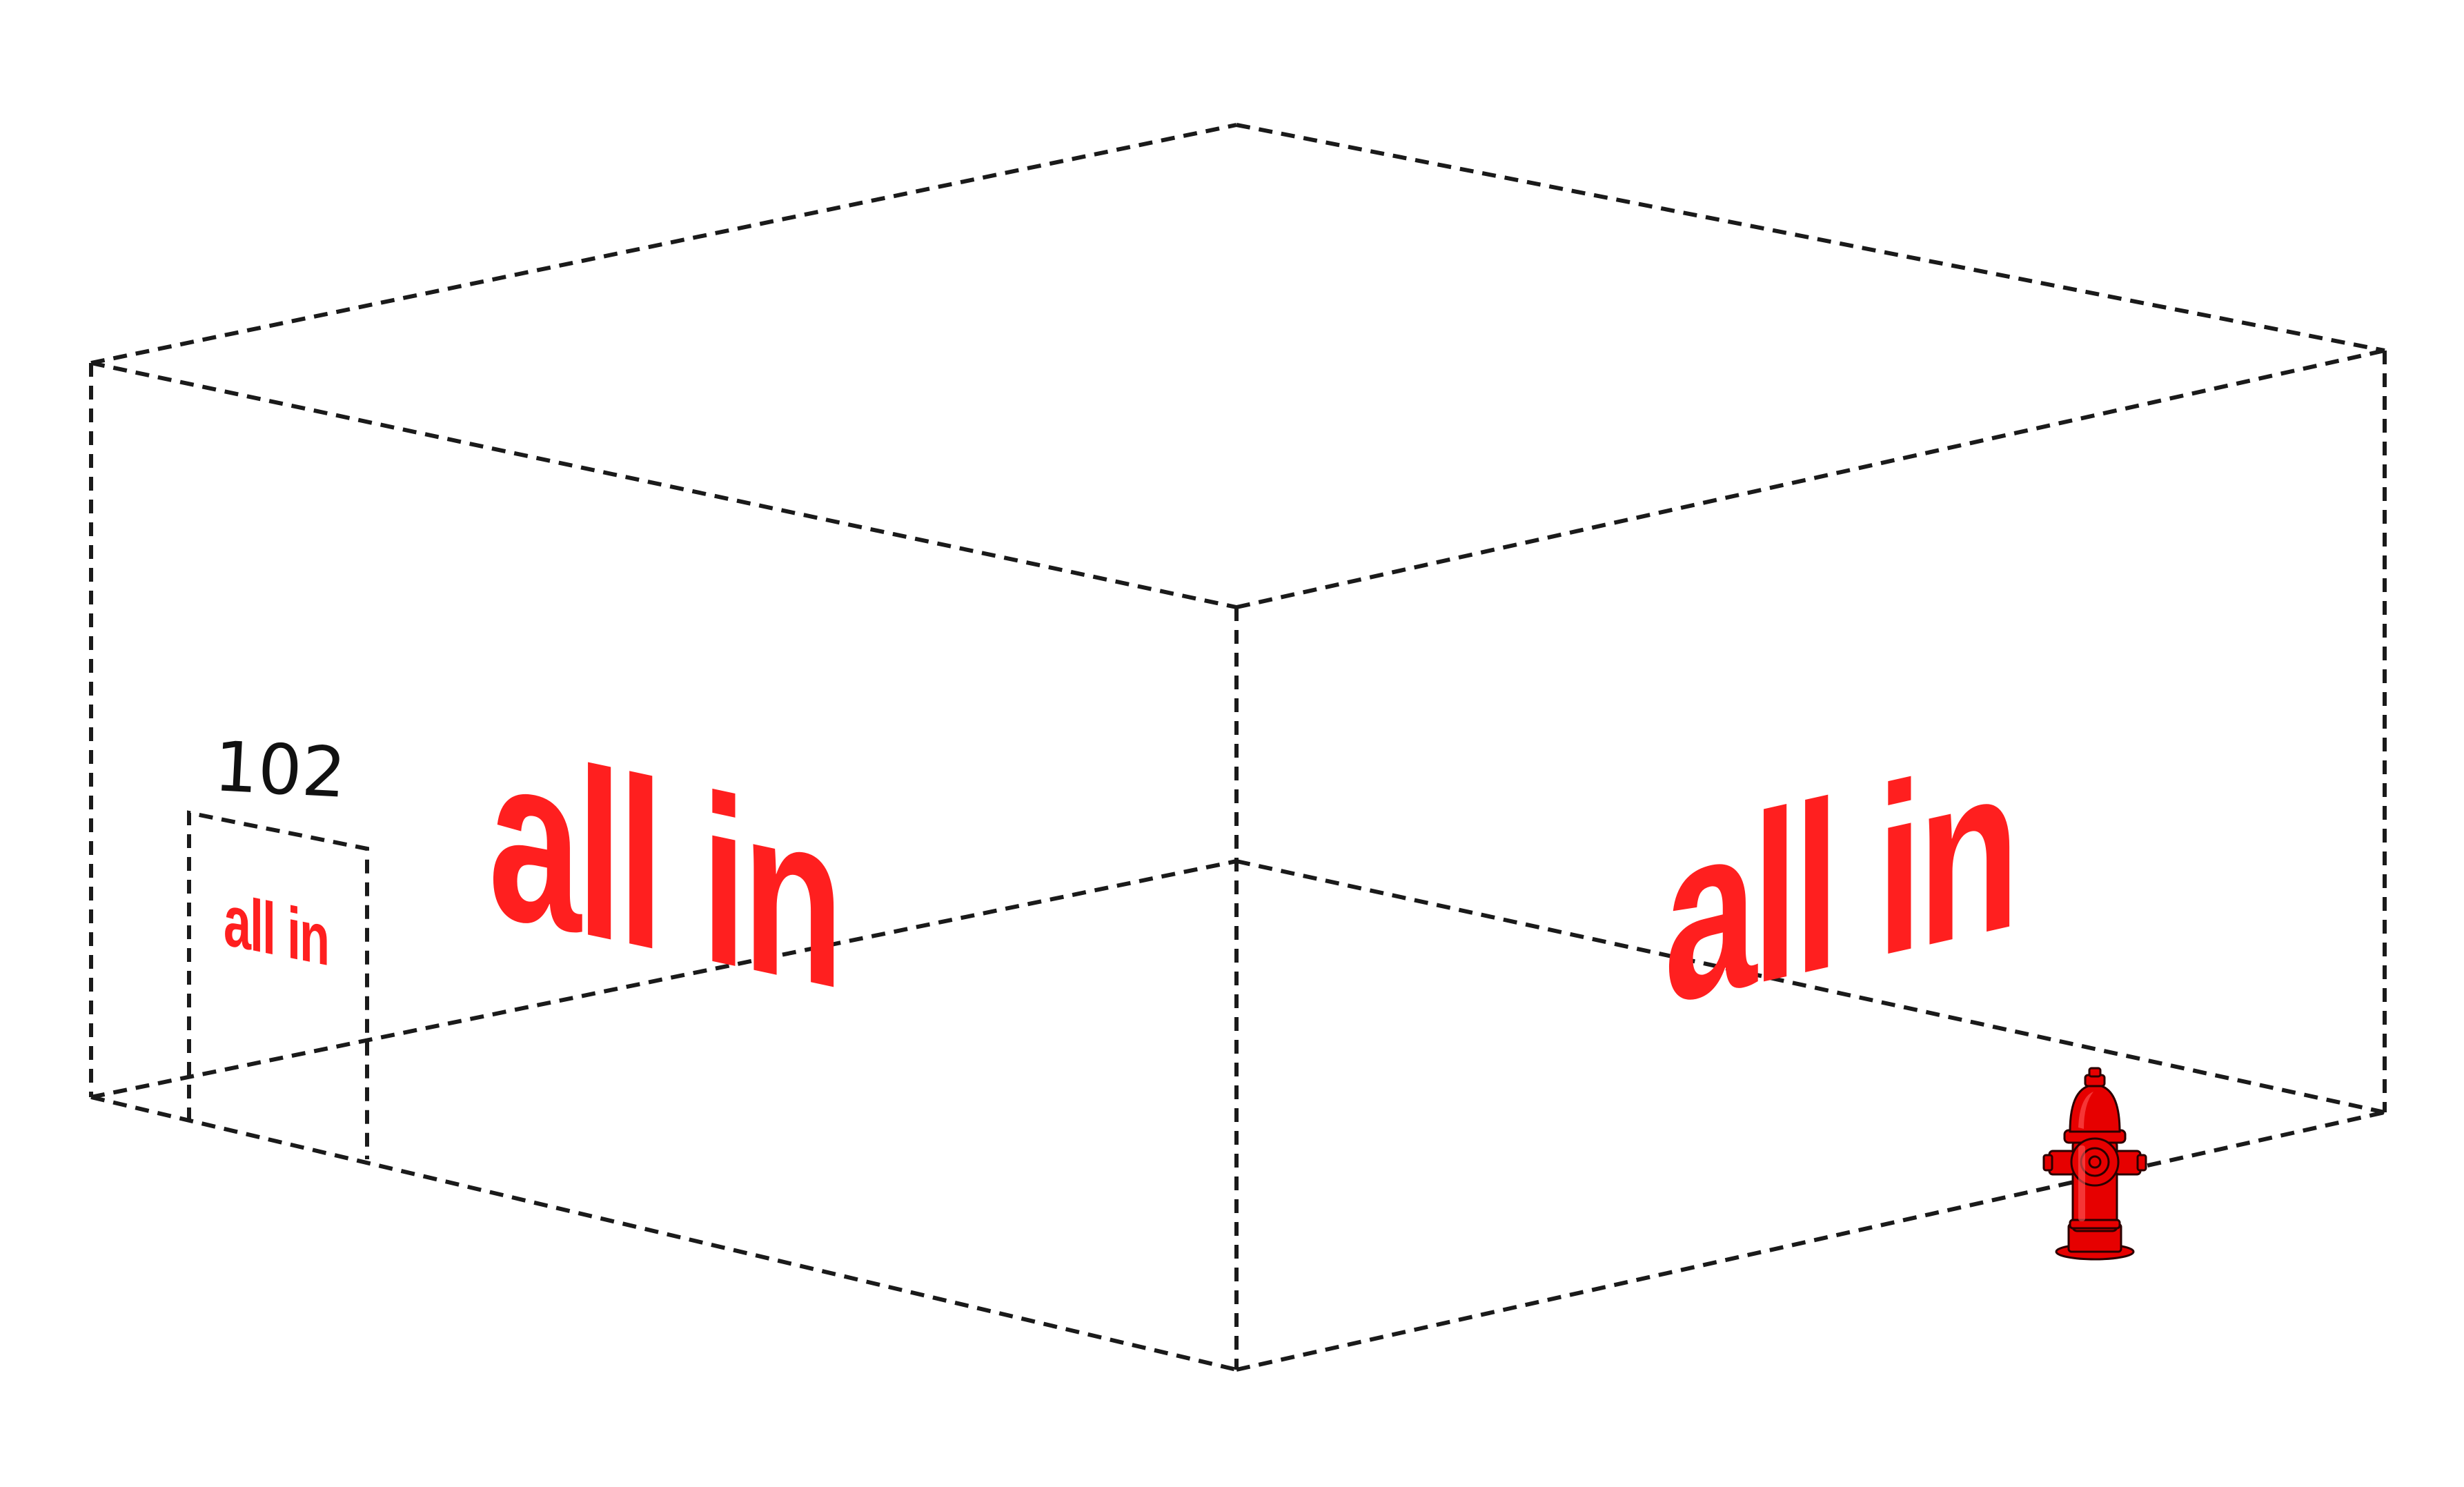 The image size is (2464, 1487). I want to click on floor-edge-back-left, so click(663, 979).